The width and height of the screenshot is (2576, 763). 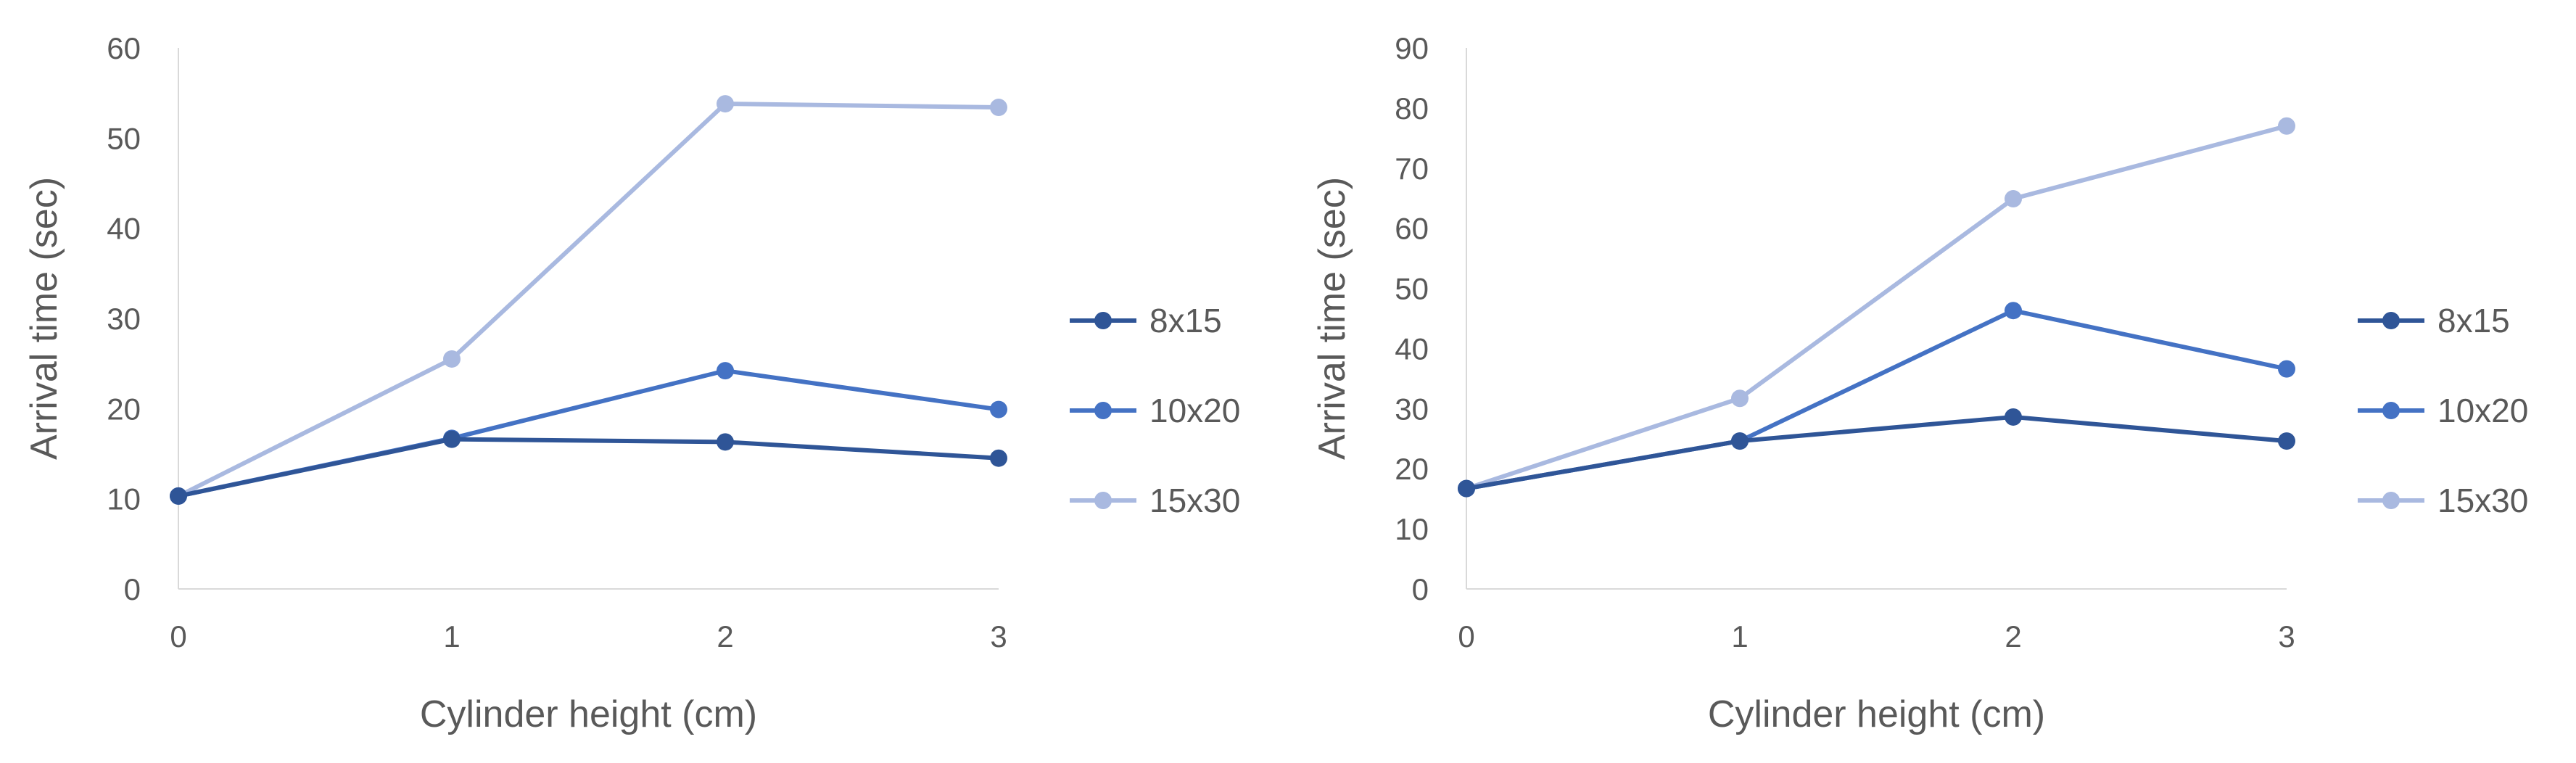 I want to click on y-tick-label: 80, so click(x=1412, y=108).